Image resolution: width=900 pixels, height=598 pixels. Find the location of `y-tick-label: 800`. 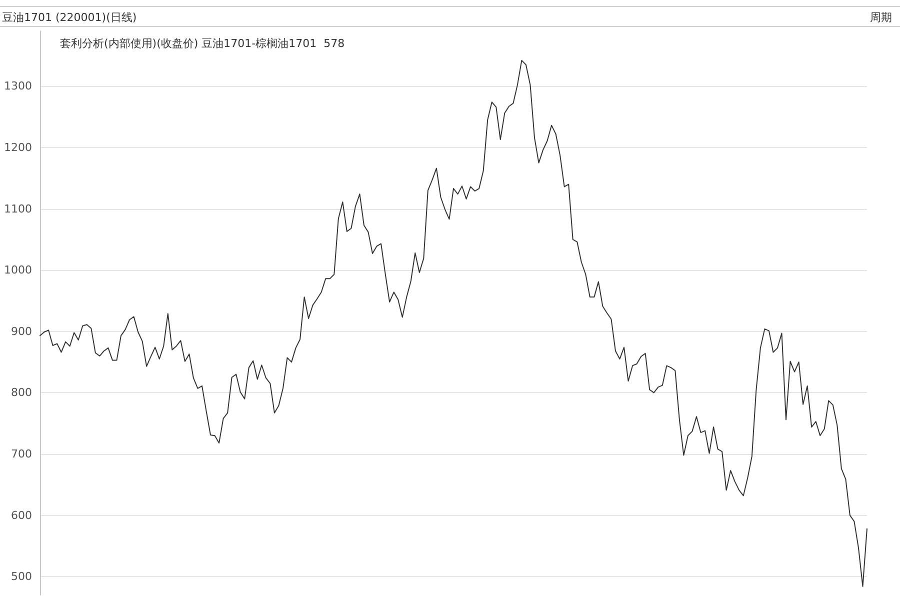

y-tick-label: 800 is located at coordinates (21, 393).